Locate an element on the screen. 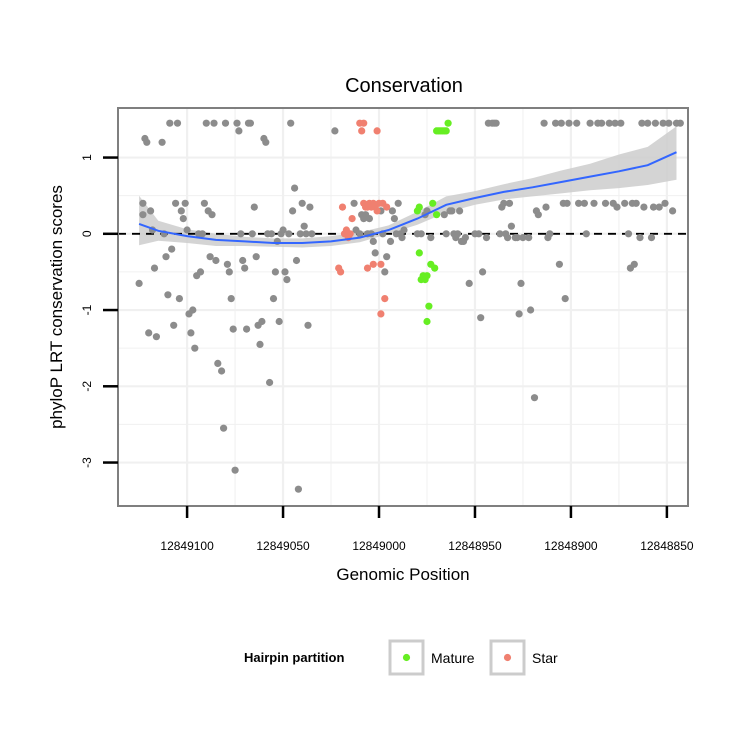 The width and height of the screenshot is (750, 750). chart-title: Conservation is located at coordinates (404, 86).